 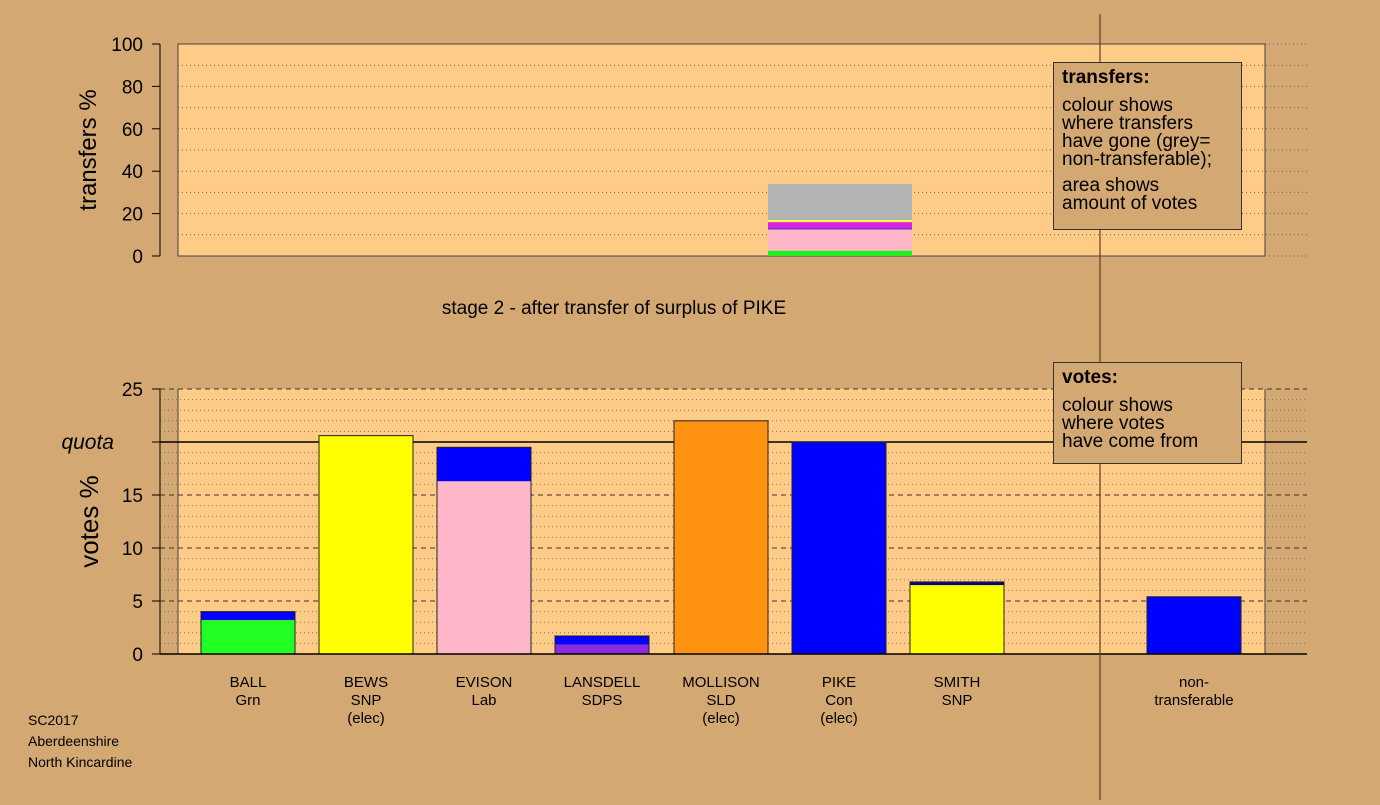 I want to click on candidate-label: non-, so click(x=1194, y=682).